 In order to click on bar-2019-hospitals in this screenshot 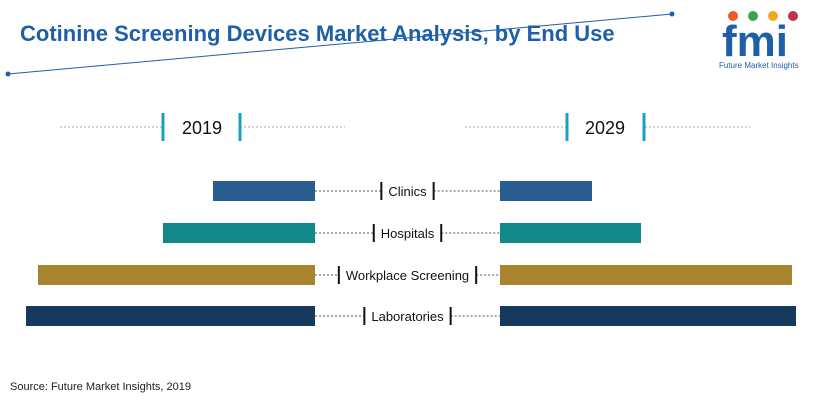, I will do `click(239, 233)`.